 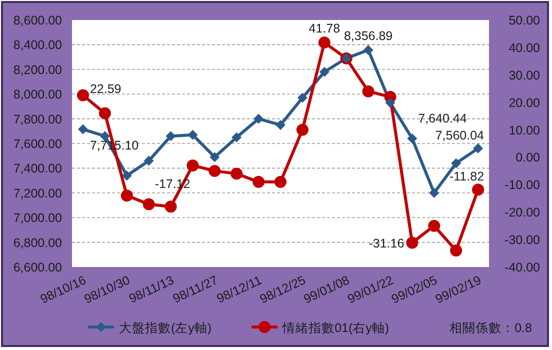 What do you see at coordinates (37, 169) in the screenshot?
I see `y-tick-label: 7,400.00` at bounding box center [37, 169].